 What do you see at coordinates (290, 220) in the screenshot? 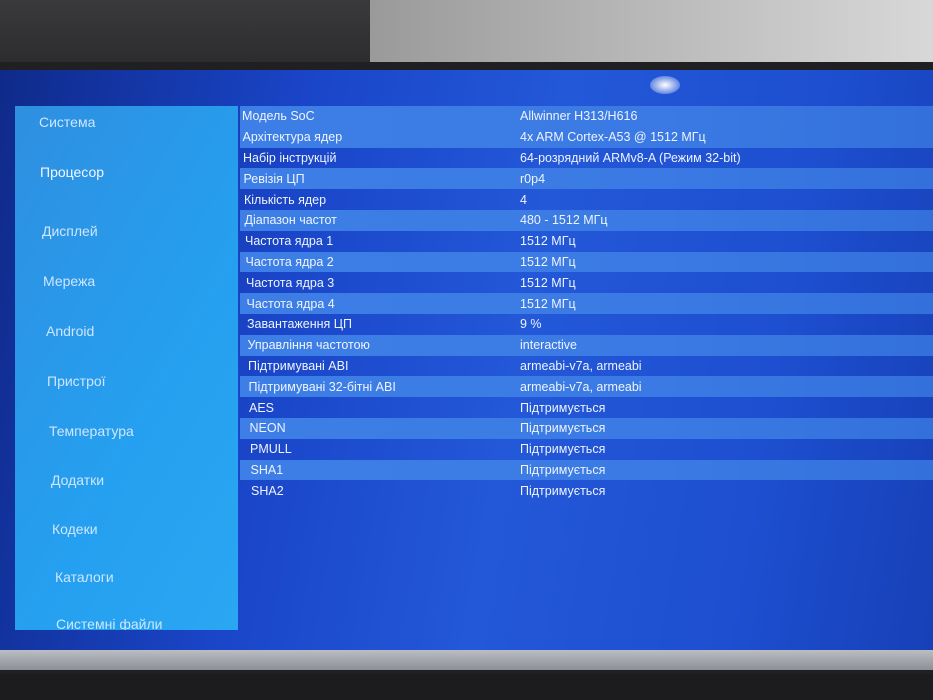
I see `row-key: Діапазон частот` at bounding box center [290, 220].